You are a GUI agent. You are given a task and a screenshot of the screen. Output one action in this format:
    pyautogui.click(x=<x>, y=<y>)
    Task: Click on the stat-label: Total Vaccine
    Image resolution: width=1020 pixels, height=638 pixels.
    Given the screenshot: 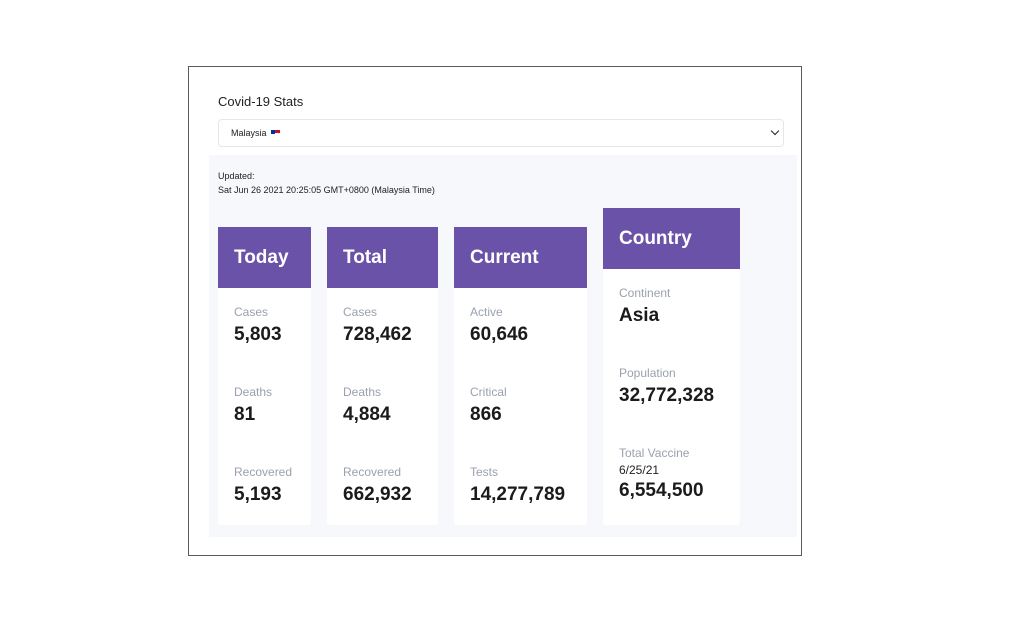 What is the action you would take?
    pyautogui.click(x=654, y=453)
    